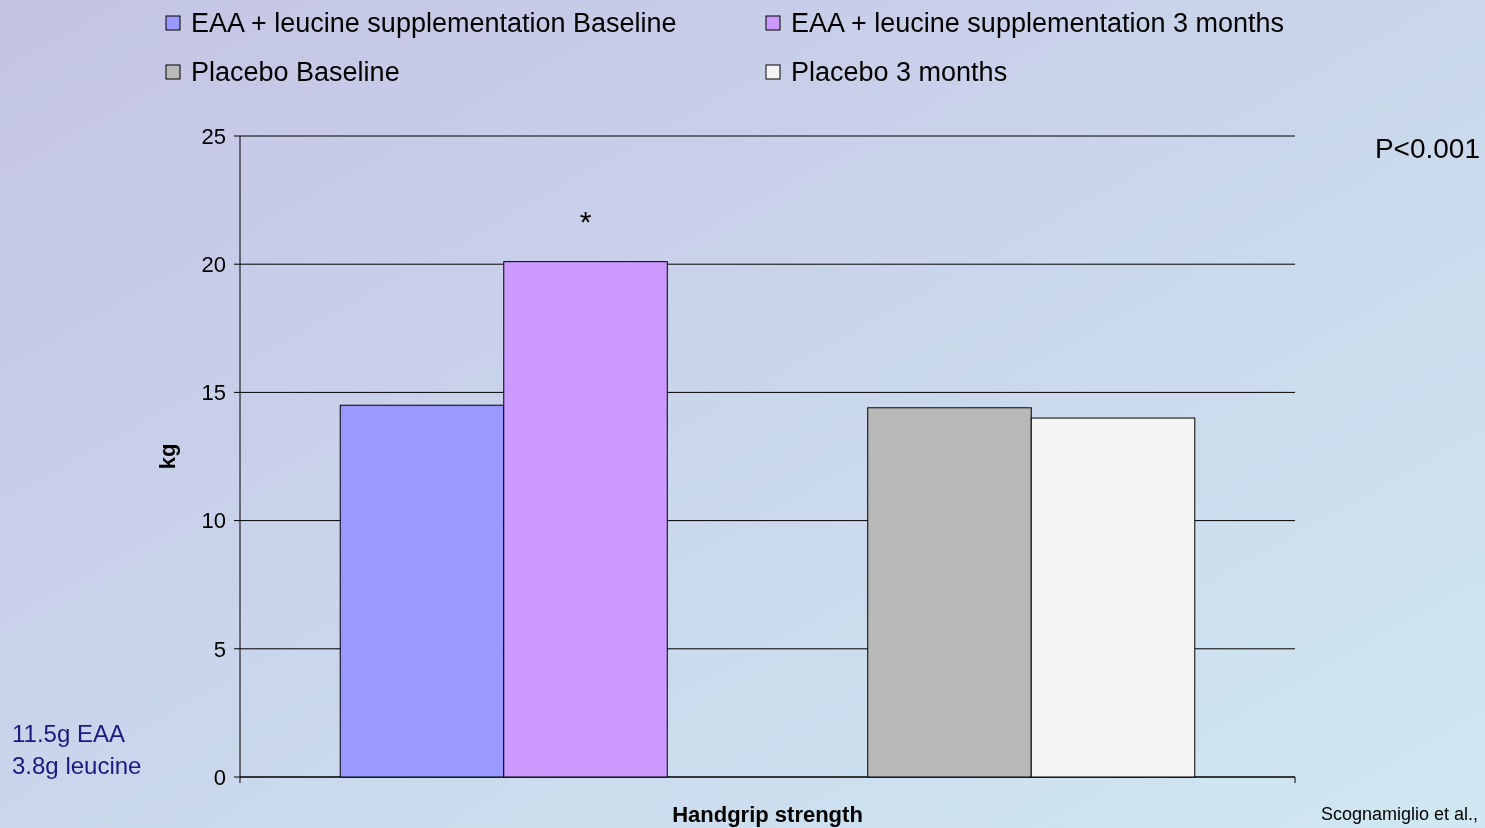 The height and width of the screenshot is (828, 1485). Describe the element at coordinates (585, 221) in the screenshot. I see `annotation: *` at that location.